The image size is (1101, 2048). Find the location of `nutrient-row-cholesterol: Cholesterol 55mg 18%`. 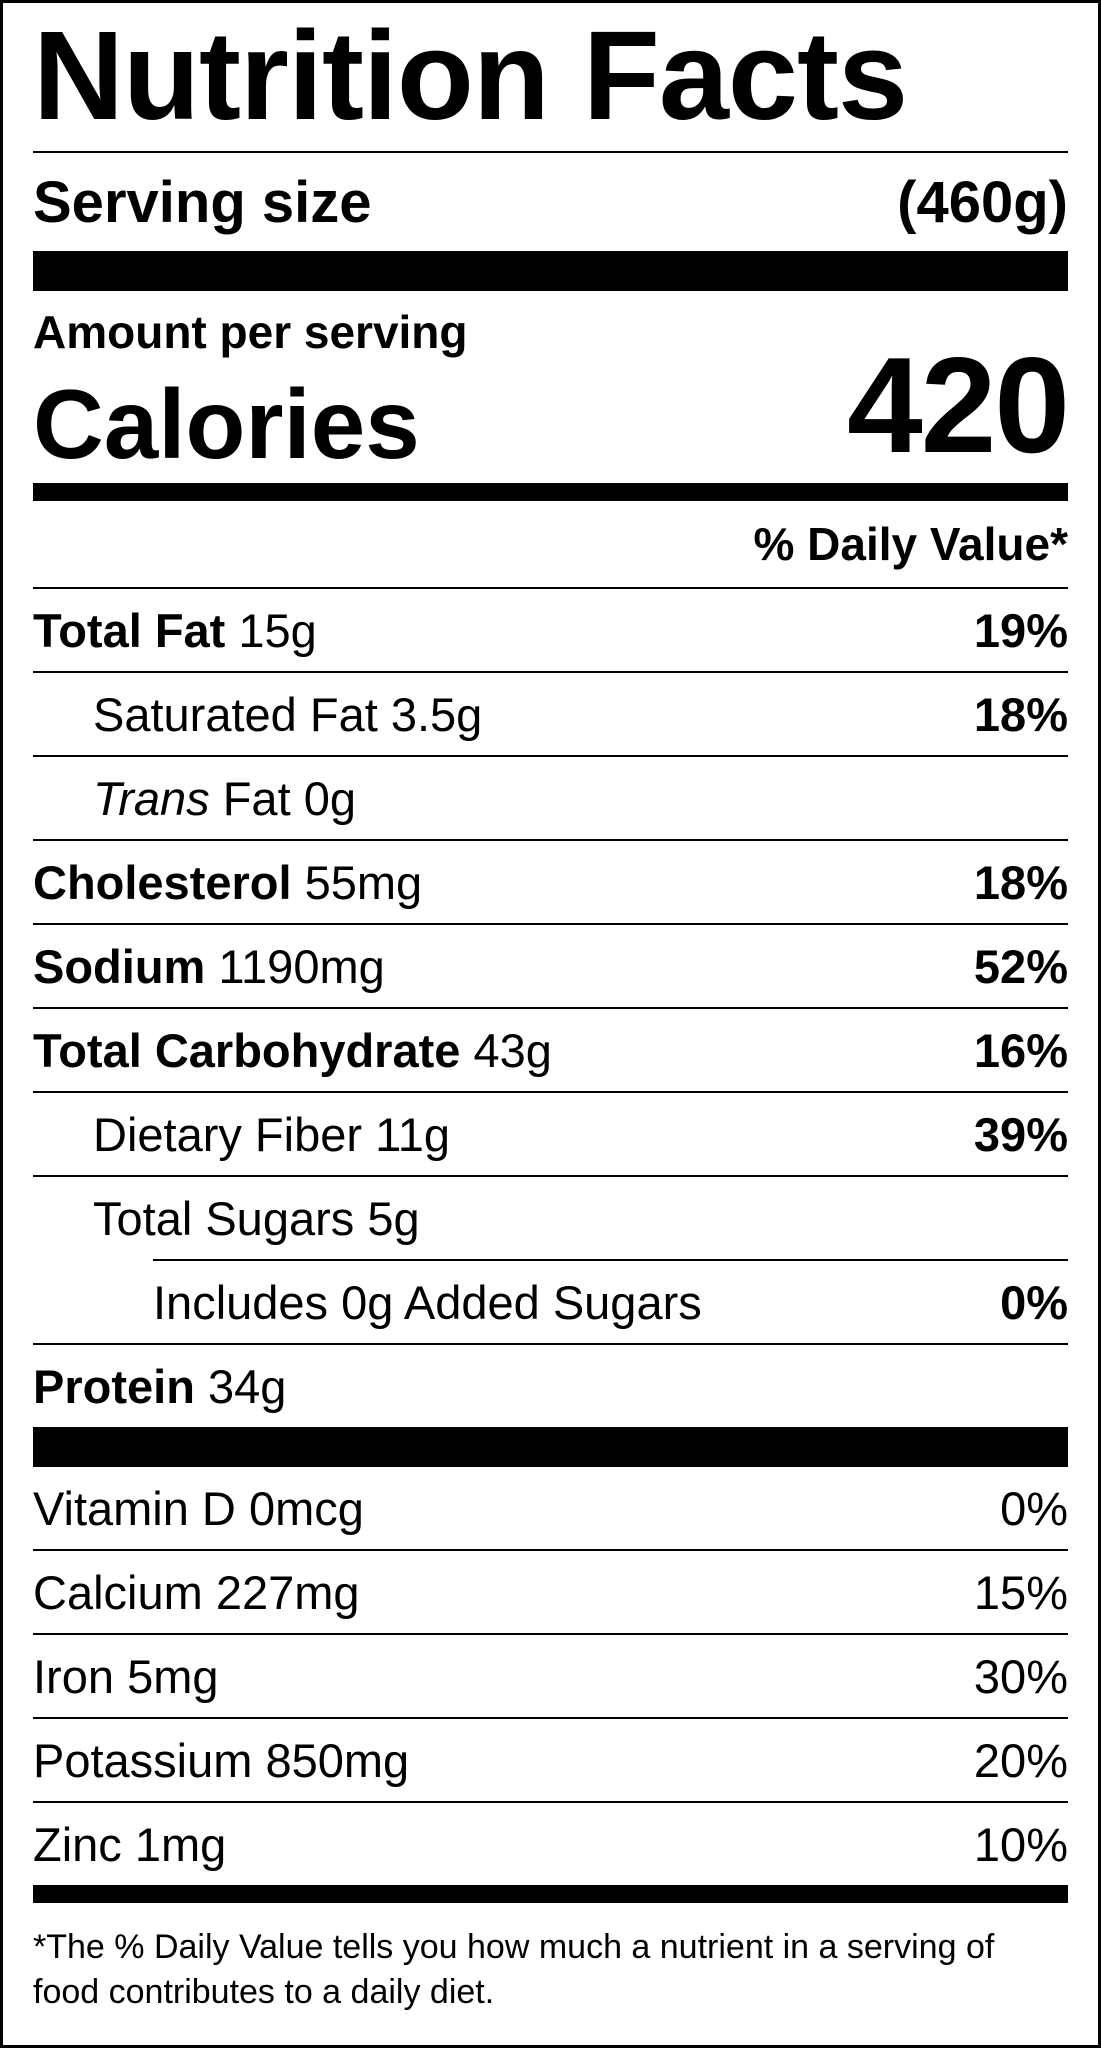

nutrient-row-cholesterol: Cholesterol 55mg 18% is located at coordinates (550, 882).